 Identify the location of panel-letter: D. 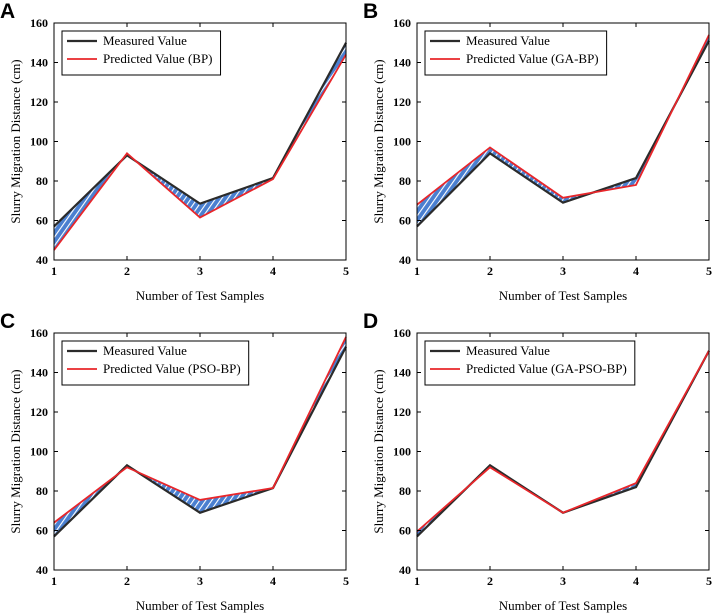
(370, 321).